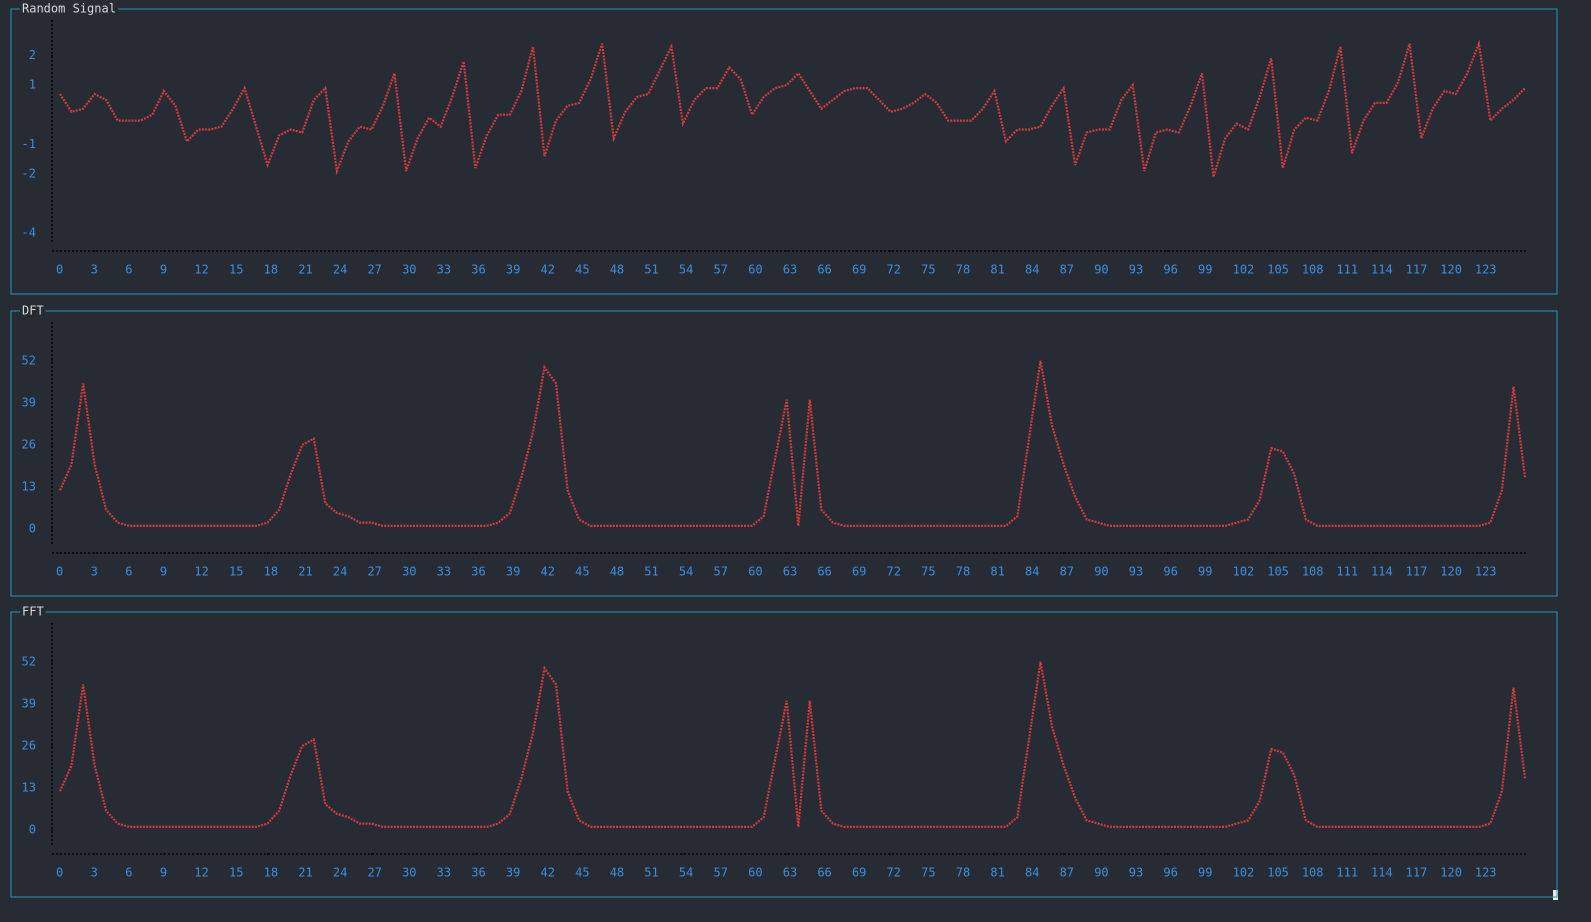  What do you see at coordinates (29, 233) in the screenshot?
I see `y-tick-label: -4` at bounding box center [29, 233].